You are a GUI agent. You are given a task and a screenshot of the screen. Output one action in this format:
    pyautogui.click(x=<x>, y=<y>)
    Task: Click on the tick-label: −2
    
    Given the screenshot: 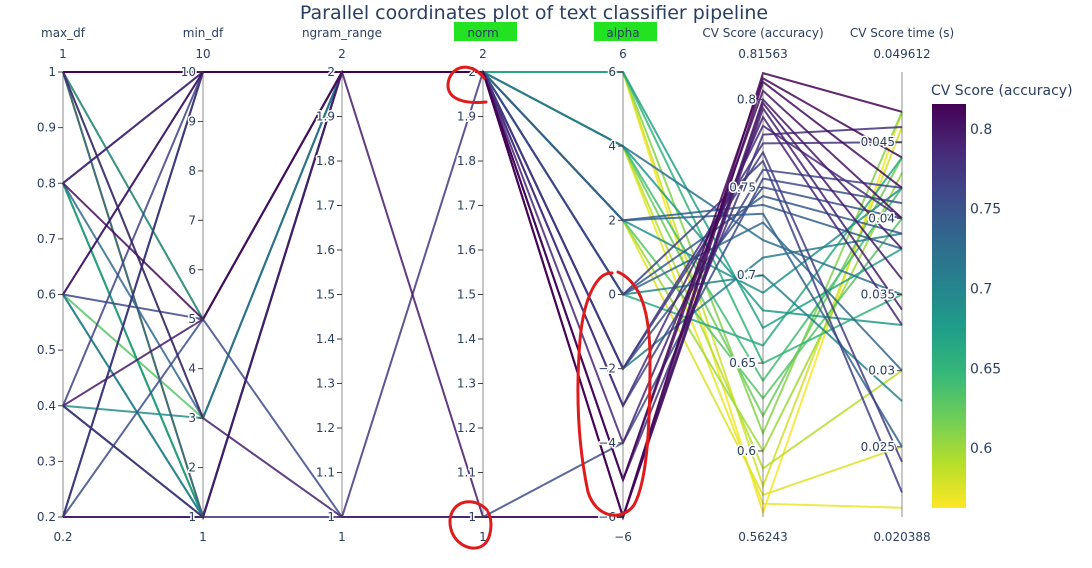 What is the action you would take?
    pyautogui.click(x=607, y=369)
    